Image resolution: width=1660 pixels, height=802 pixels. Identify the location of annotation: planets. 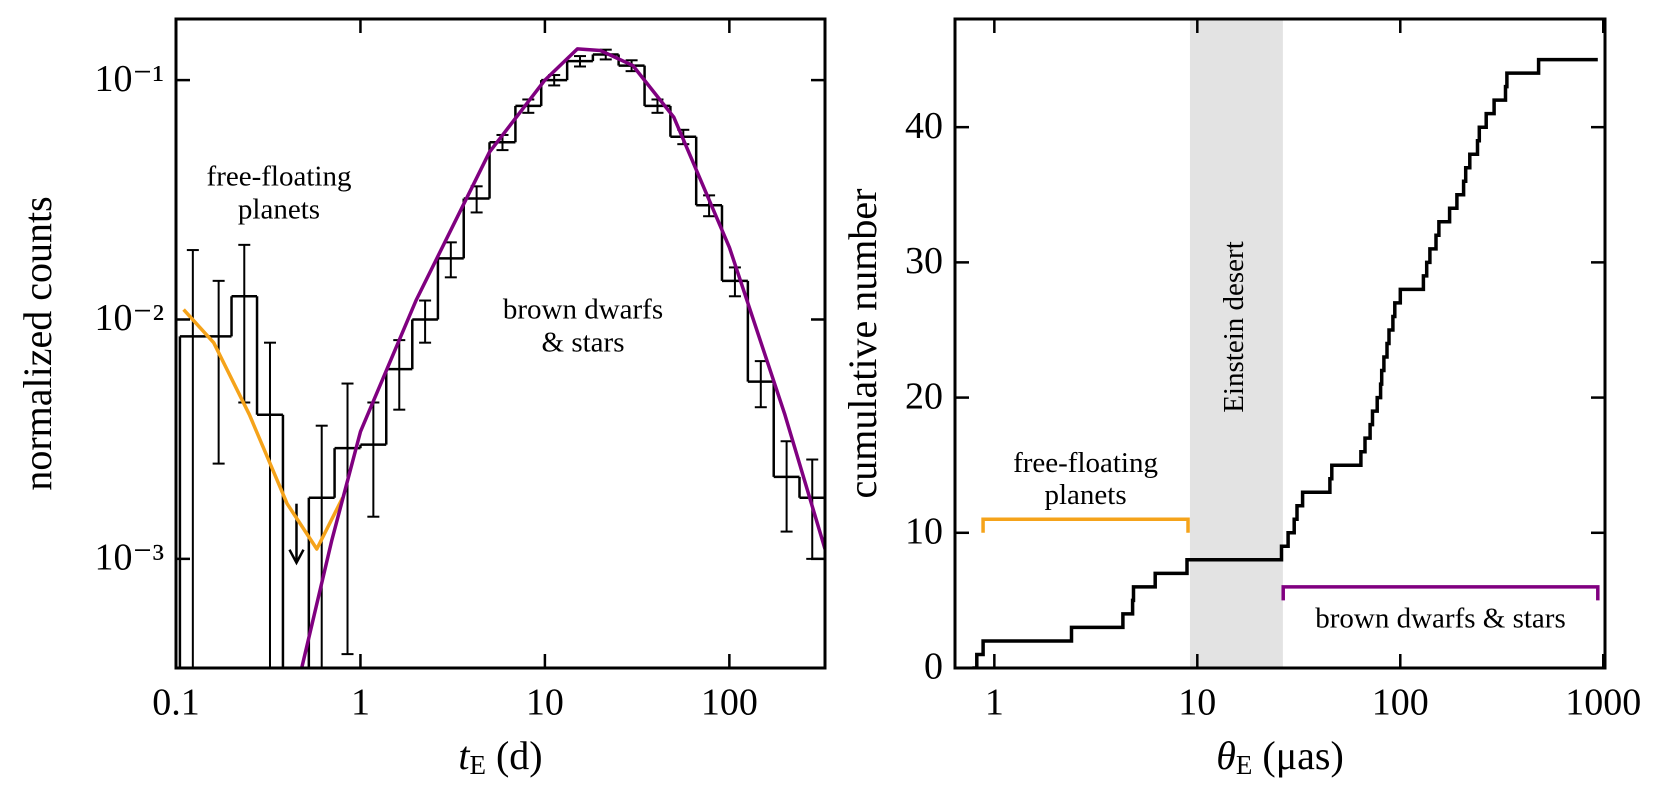
(279, 210).